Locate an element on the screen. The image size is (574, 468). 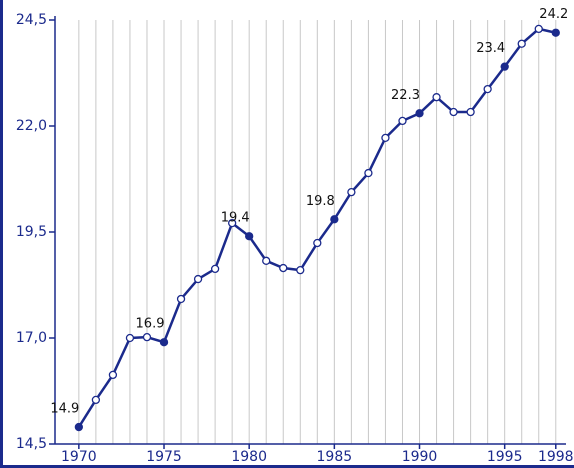
y-tick-label: 14,5 is located at coordinates (31, 444).